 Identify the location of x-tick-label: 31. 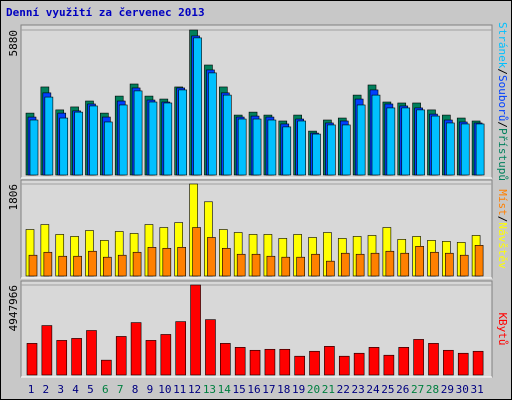
(476, 389).